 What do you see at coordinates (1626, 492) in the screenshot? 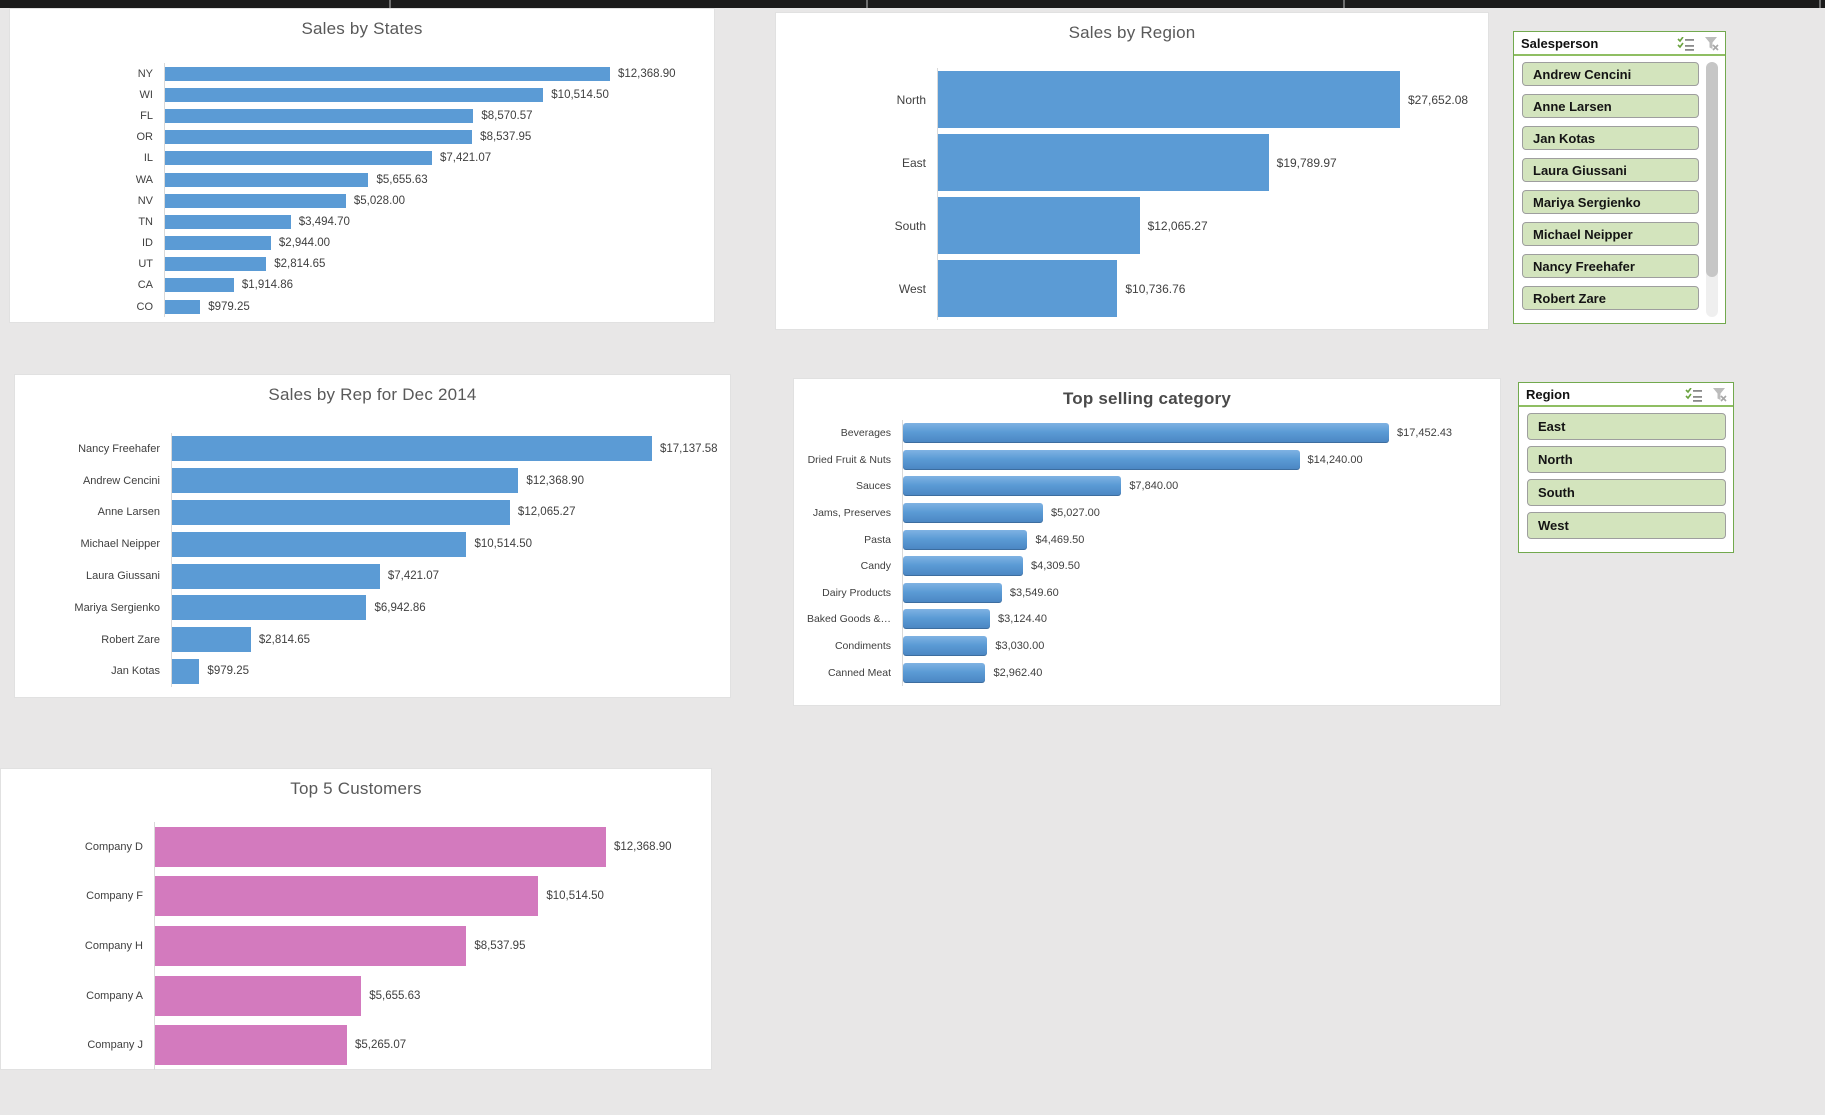
I see `slicer-item: South` at bounding box center [1626, 492].